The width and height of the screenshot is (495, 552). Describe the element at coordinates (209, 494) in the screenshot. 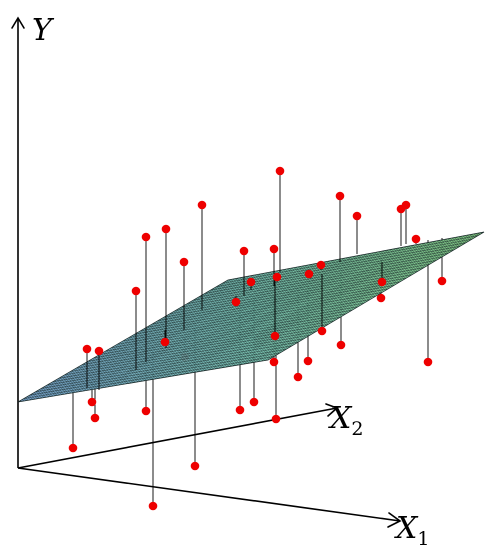

I see `x1-axis-line` at that location.